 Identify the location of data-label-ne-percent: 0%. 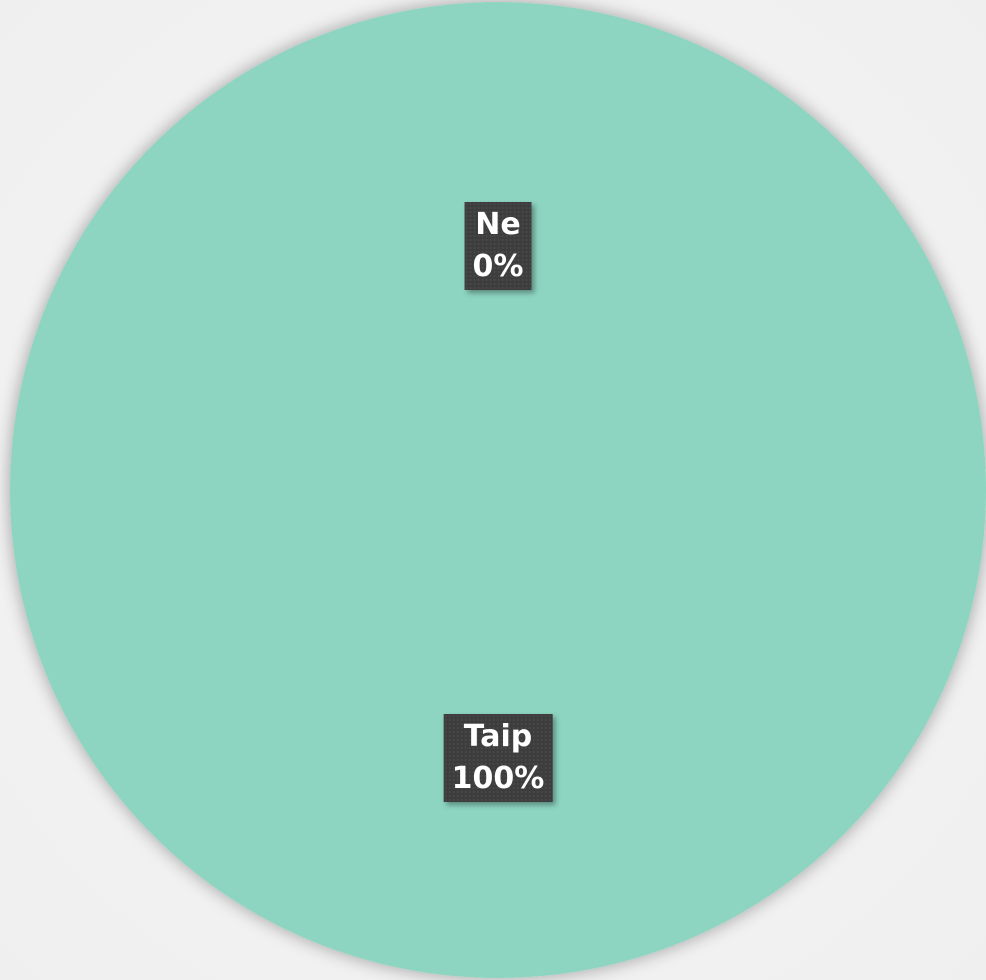
(498, 266).